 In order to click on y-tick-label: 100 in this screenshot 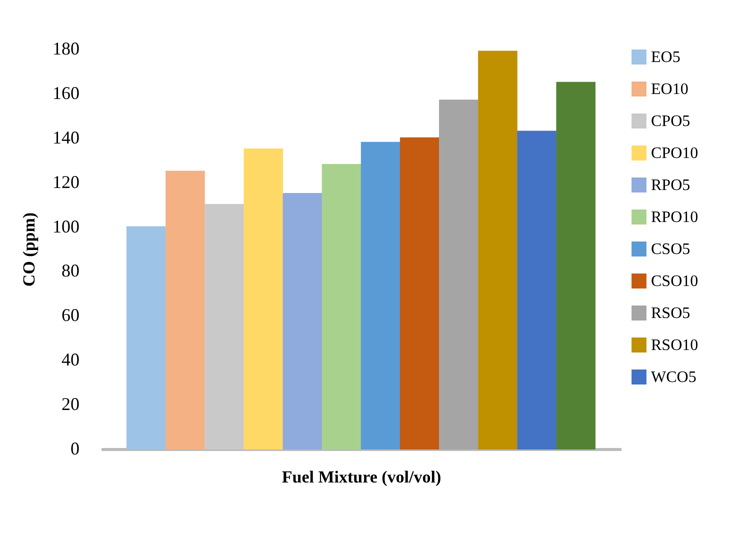, I will do `click(66, 226)`.